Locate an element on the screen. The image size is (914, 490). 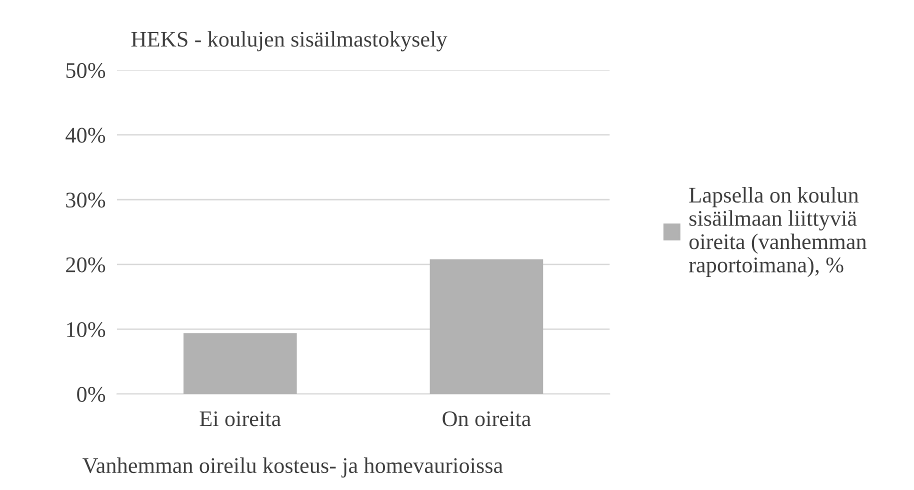
y-tick-label: 0% is located at coordinates (91, 394).